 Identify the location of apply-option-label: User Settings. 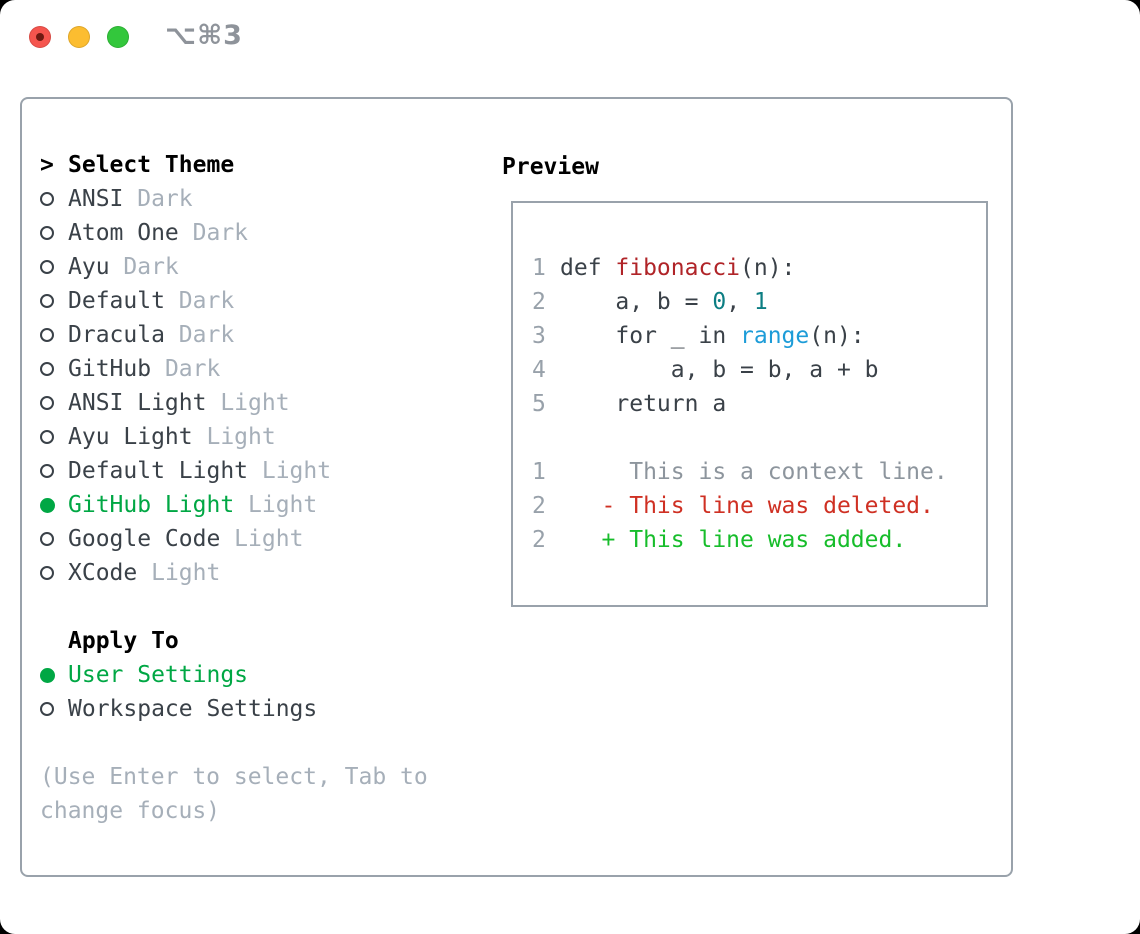
(158, 675).